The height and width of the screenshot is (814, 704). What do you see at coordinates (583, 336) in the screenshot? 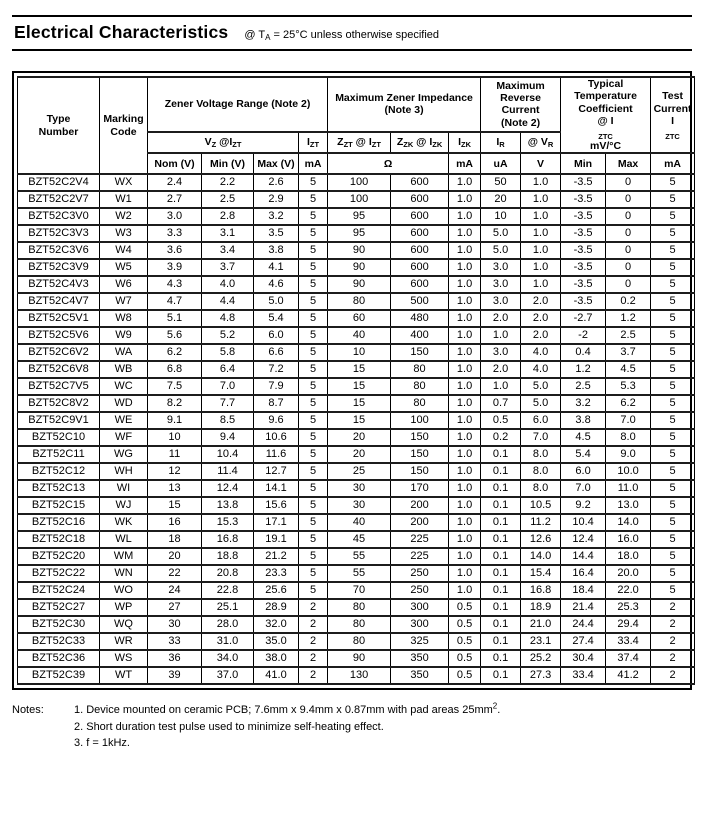
I see `cell-tc-min: -2` at bounding box center [583, 336].